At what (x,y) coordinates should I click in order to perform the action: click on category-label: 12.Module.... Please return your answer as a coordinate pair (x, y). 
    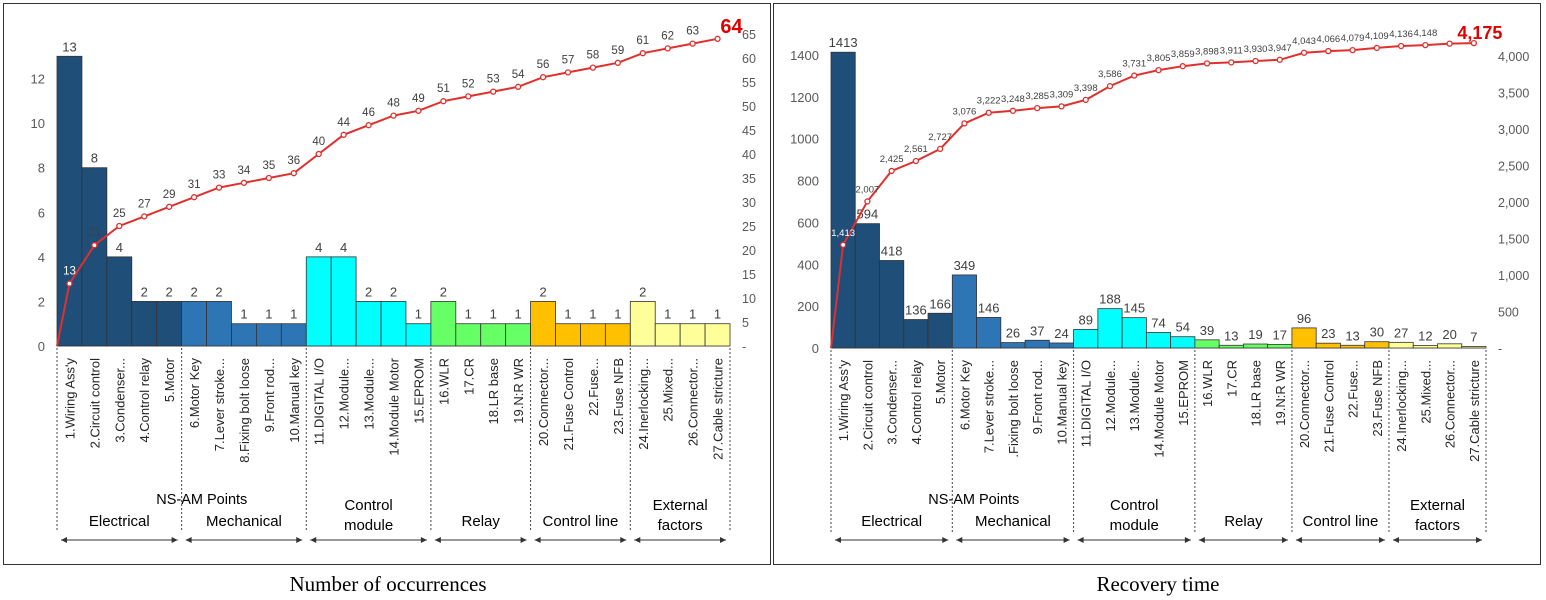
    Looking at the image, I should click on (1110, 396).